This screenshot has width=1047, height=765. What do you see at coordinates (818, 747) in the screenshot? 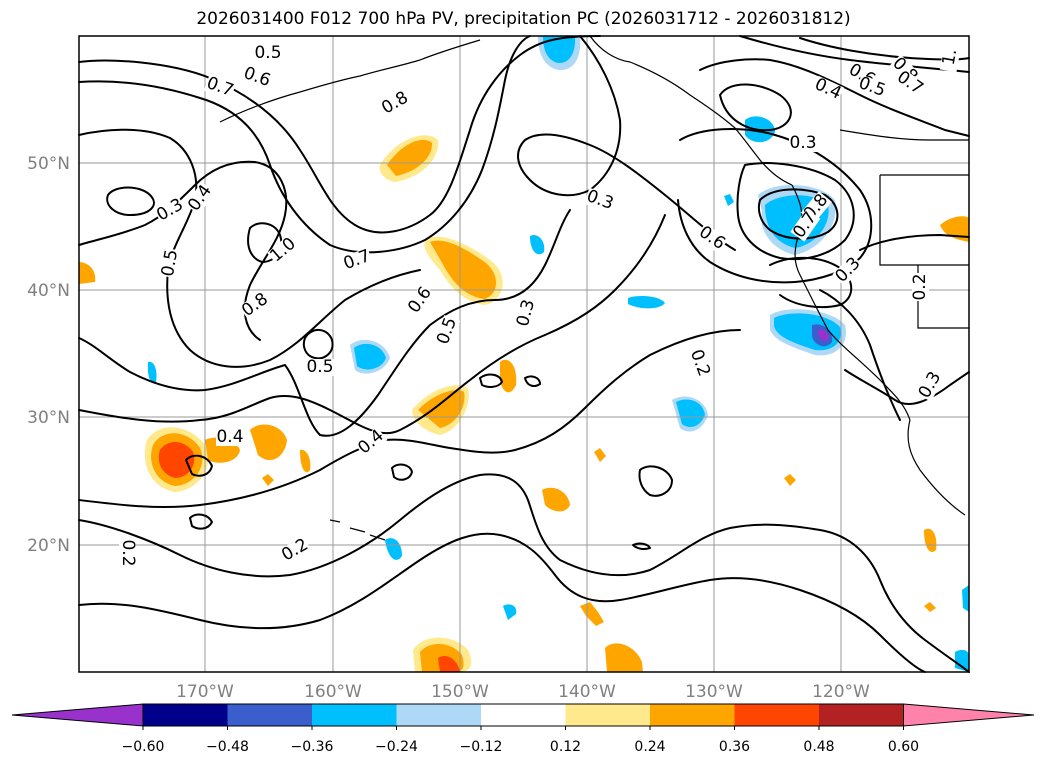
I see `colorbar-tick-label: 0.48` at bounding box center [818, 747].